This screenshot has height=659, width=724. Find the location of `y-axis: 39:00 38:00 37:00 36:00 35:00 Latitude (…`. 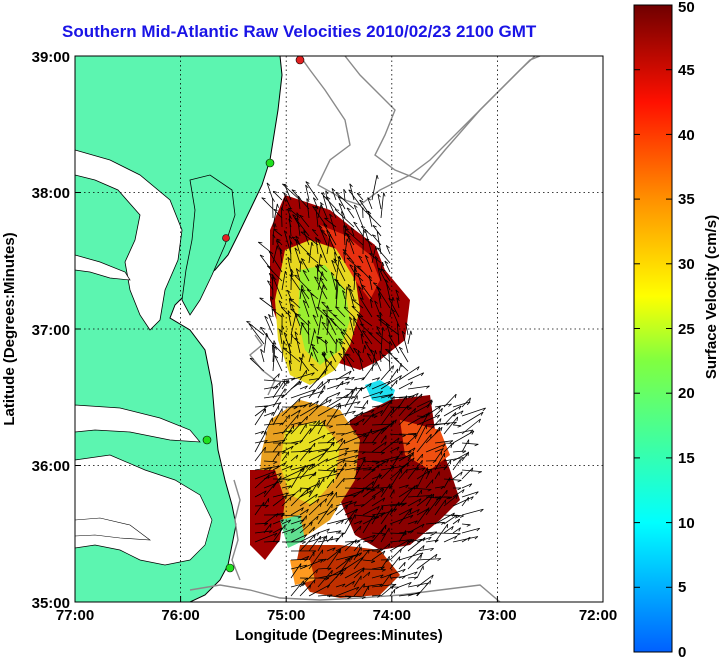

y-axis: 39:00 38:00 37:00 36:00 35:00 Latitude (… is located at coordinates (41, 330).